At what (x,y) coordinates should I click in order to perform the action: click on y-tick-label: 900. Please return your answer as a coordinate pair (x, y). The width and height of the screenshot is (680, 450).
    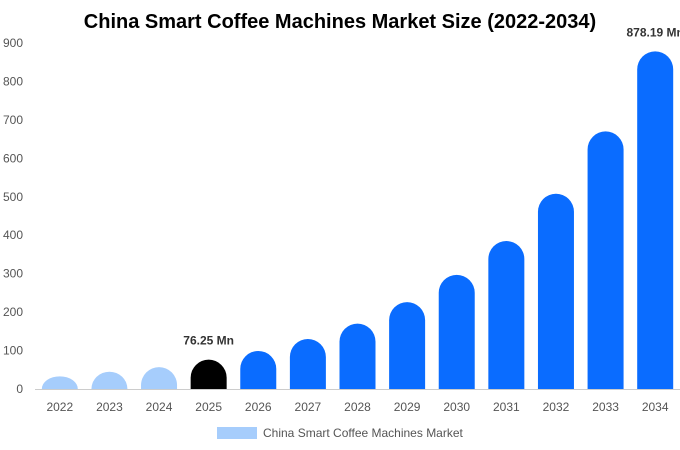
    Looking at the image, I should click on (13, 43).